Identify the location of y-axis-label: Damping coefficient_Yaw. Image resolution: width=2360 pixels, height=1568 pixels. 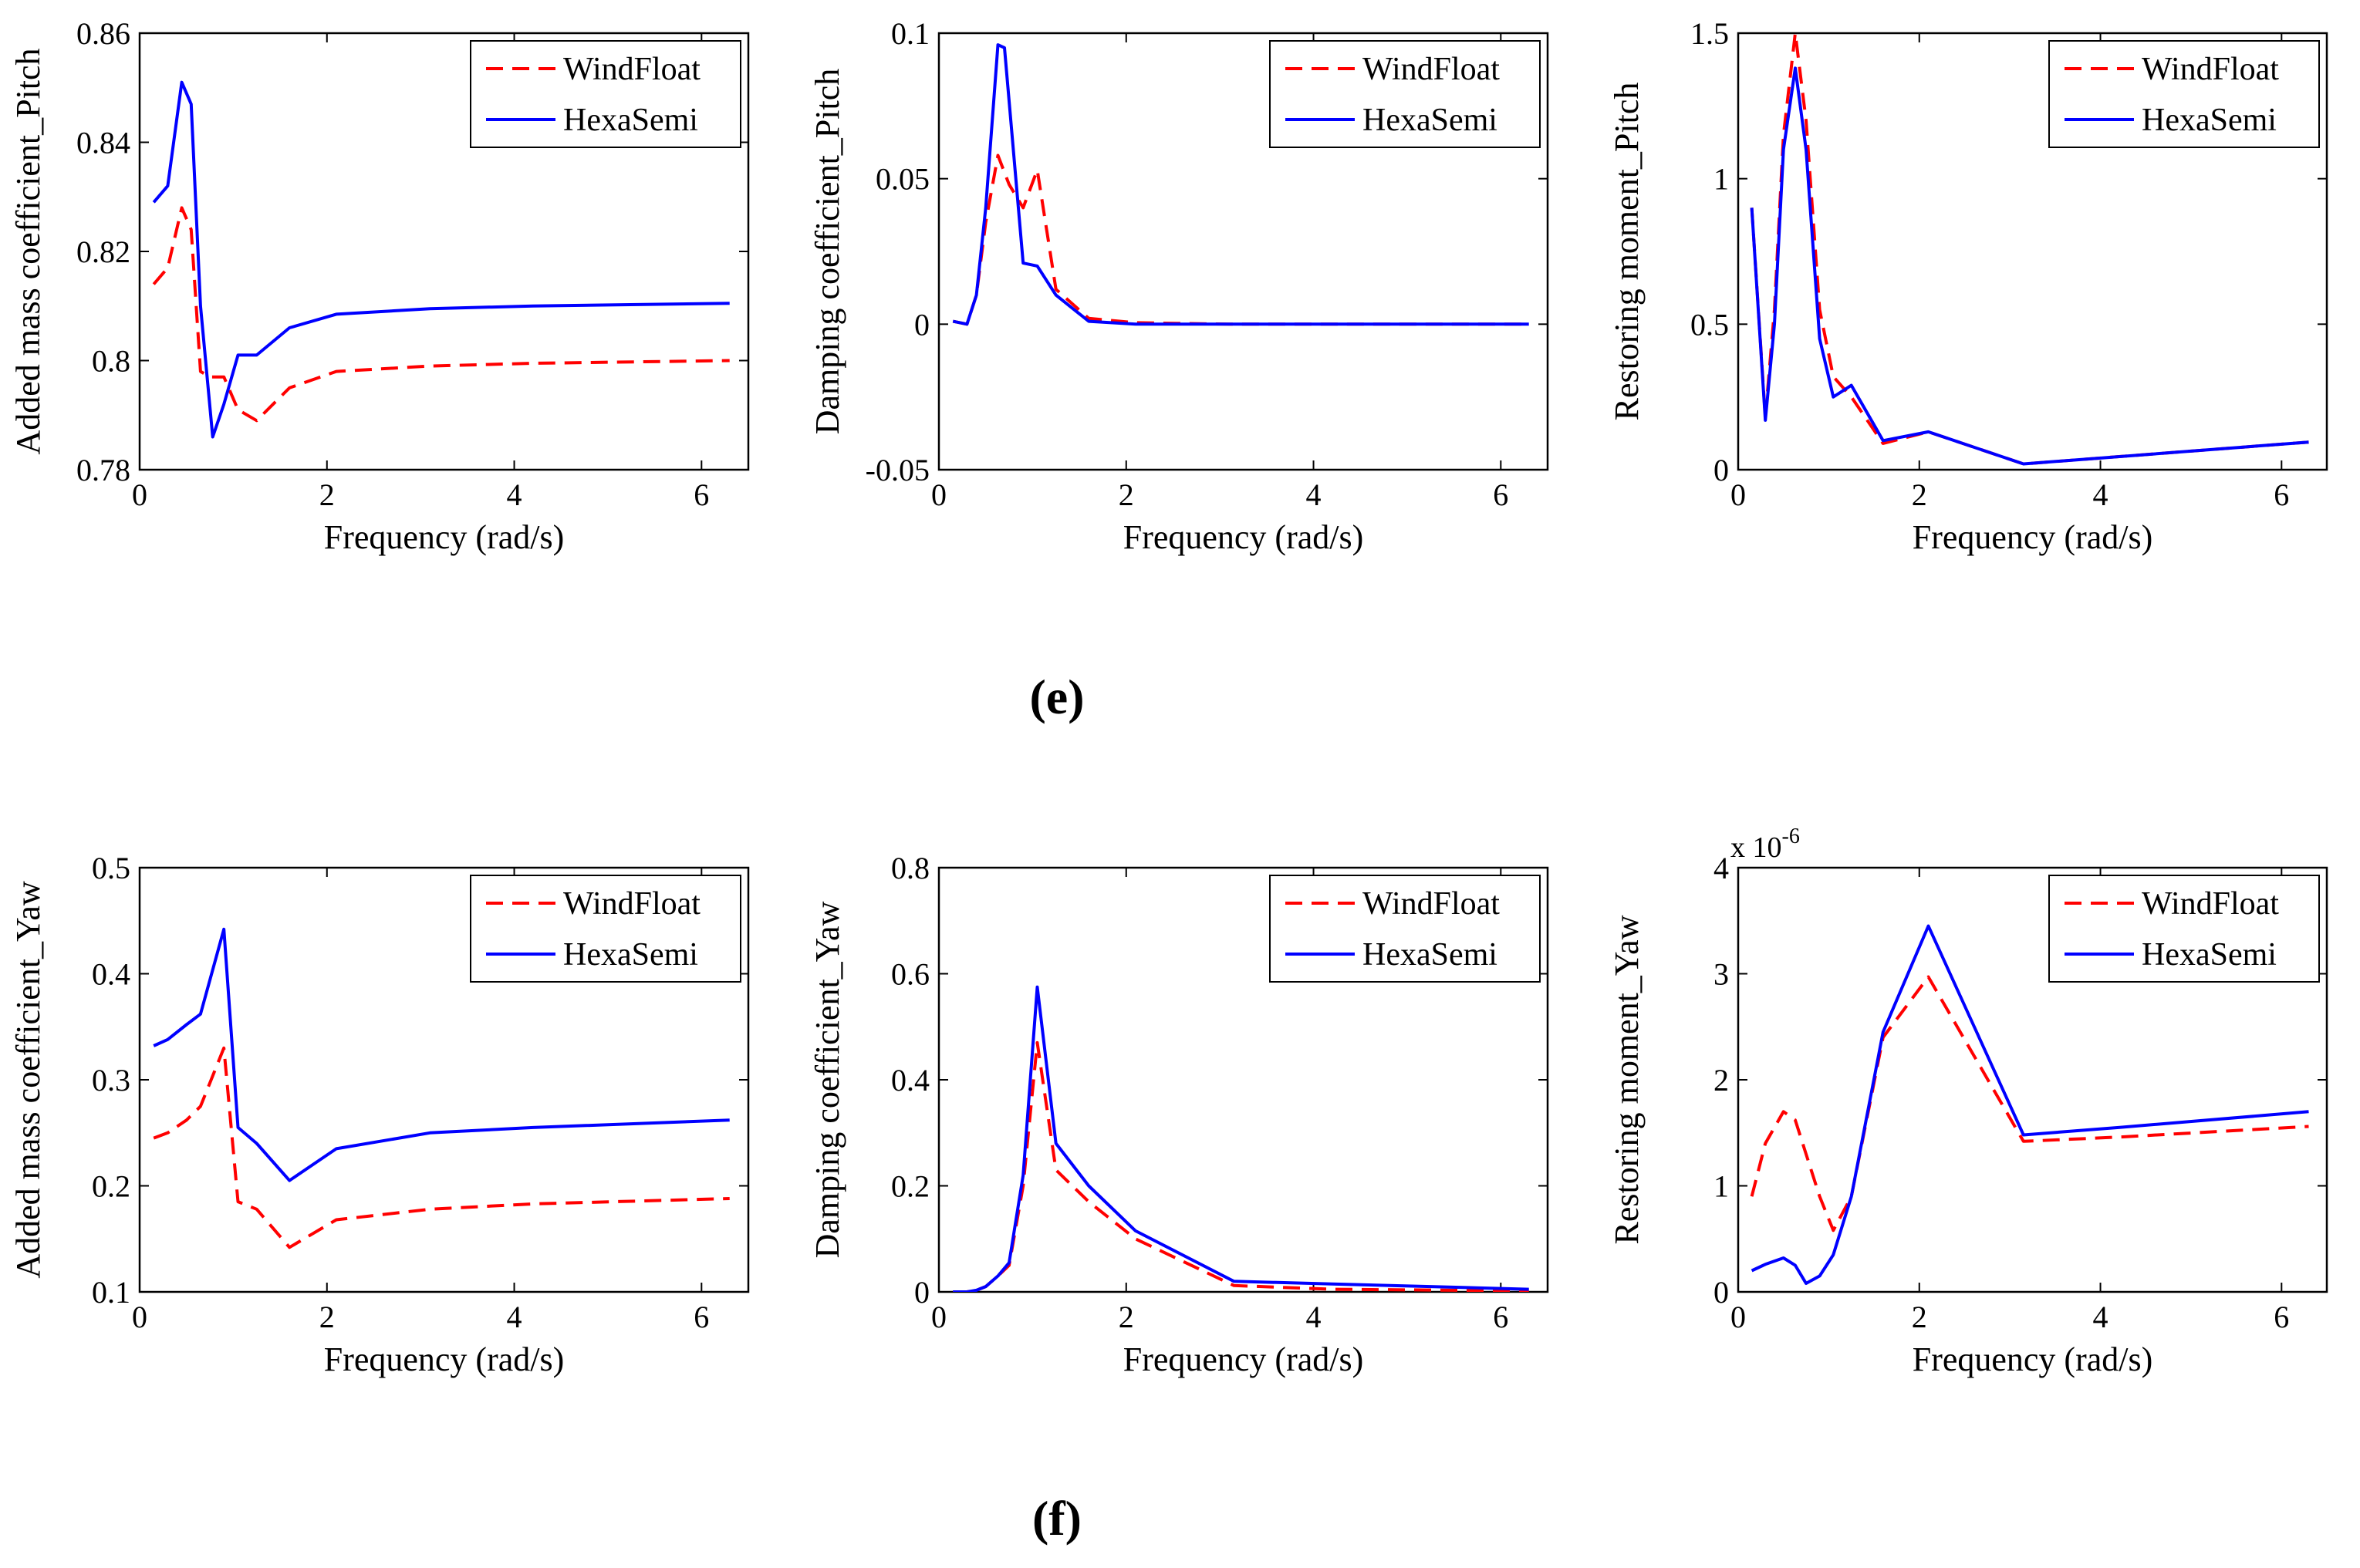
(828, 1079).